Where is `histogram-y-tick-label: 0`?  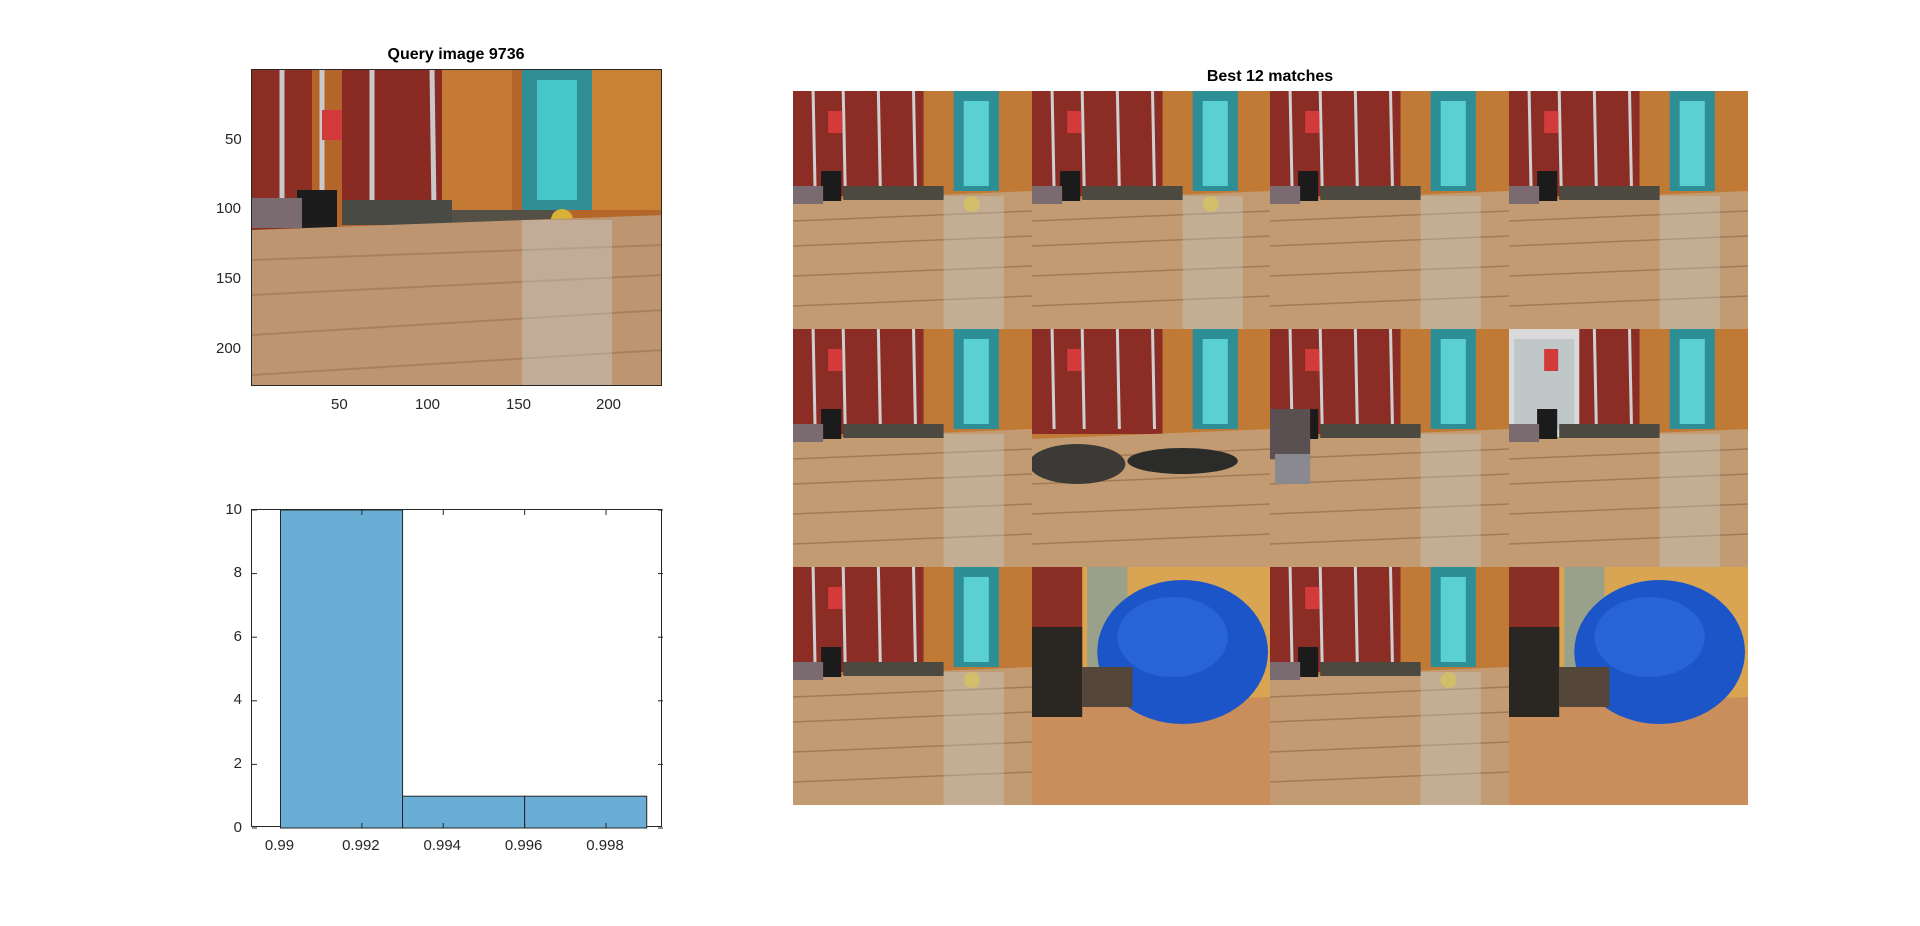 histogram-y-tick-label: 0 is located at coordinates (237, 827).